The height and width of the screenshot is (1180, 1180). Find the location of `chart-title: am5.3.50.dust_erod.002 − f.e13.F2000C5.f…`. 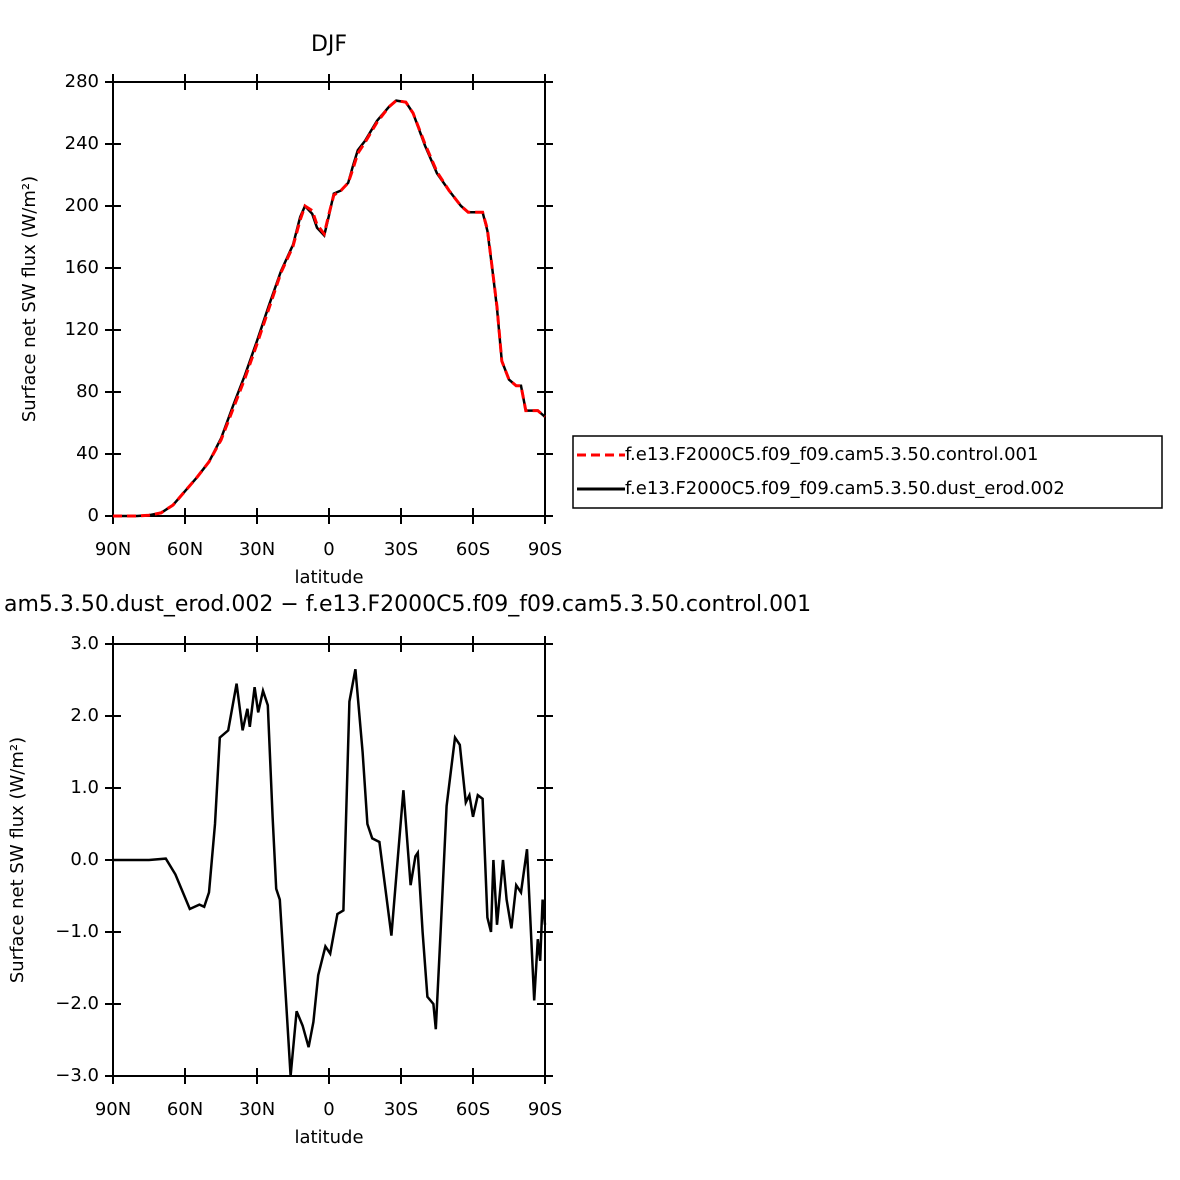

chart-title: am5.3.50.dust_erod.002 − f.e13.F2000C5.f… is located at coordinates (407, 604).